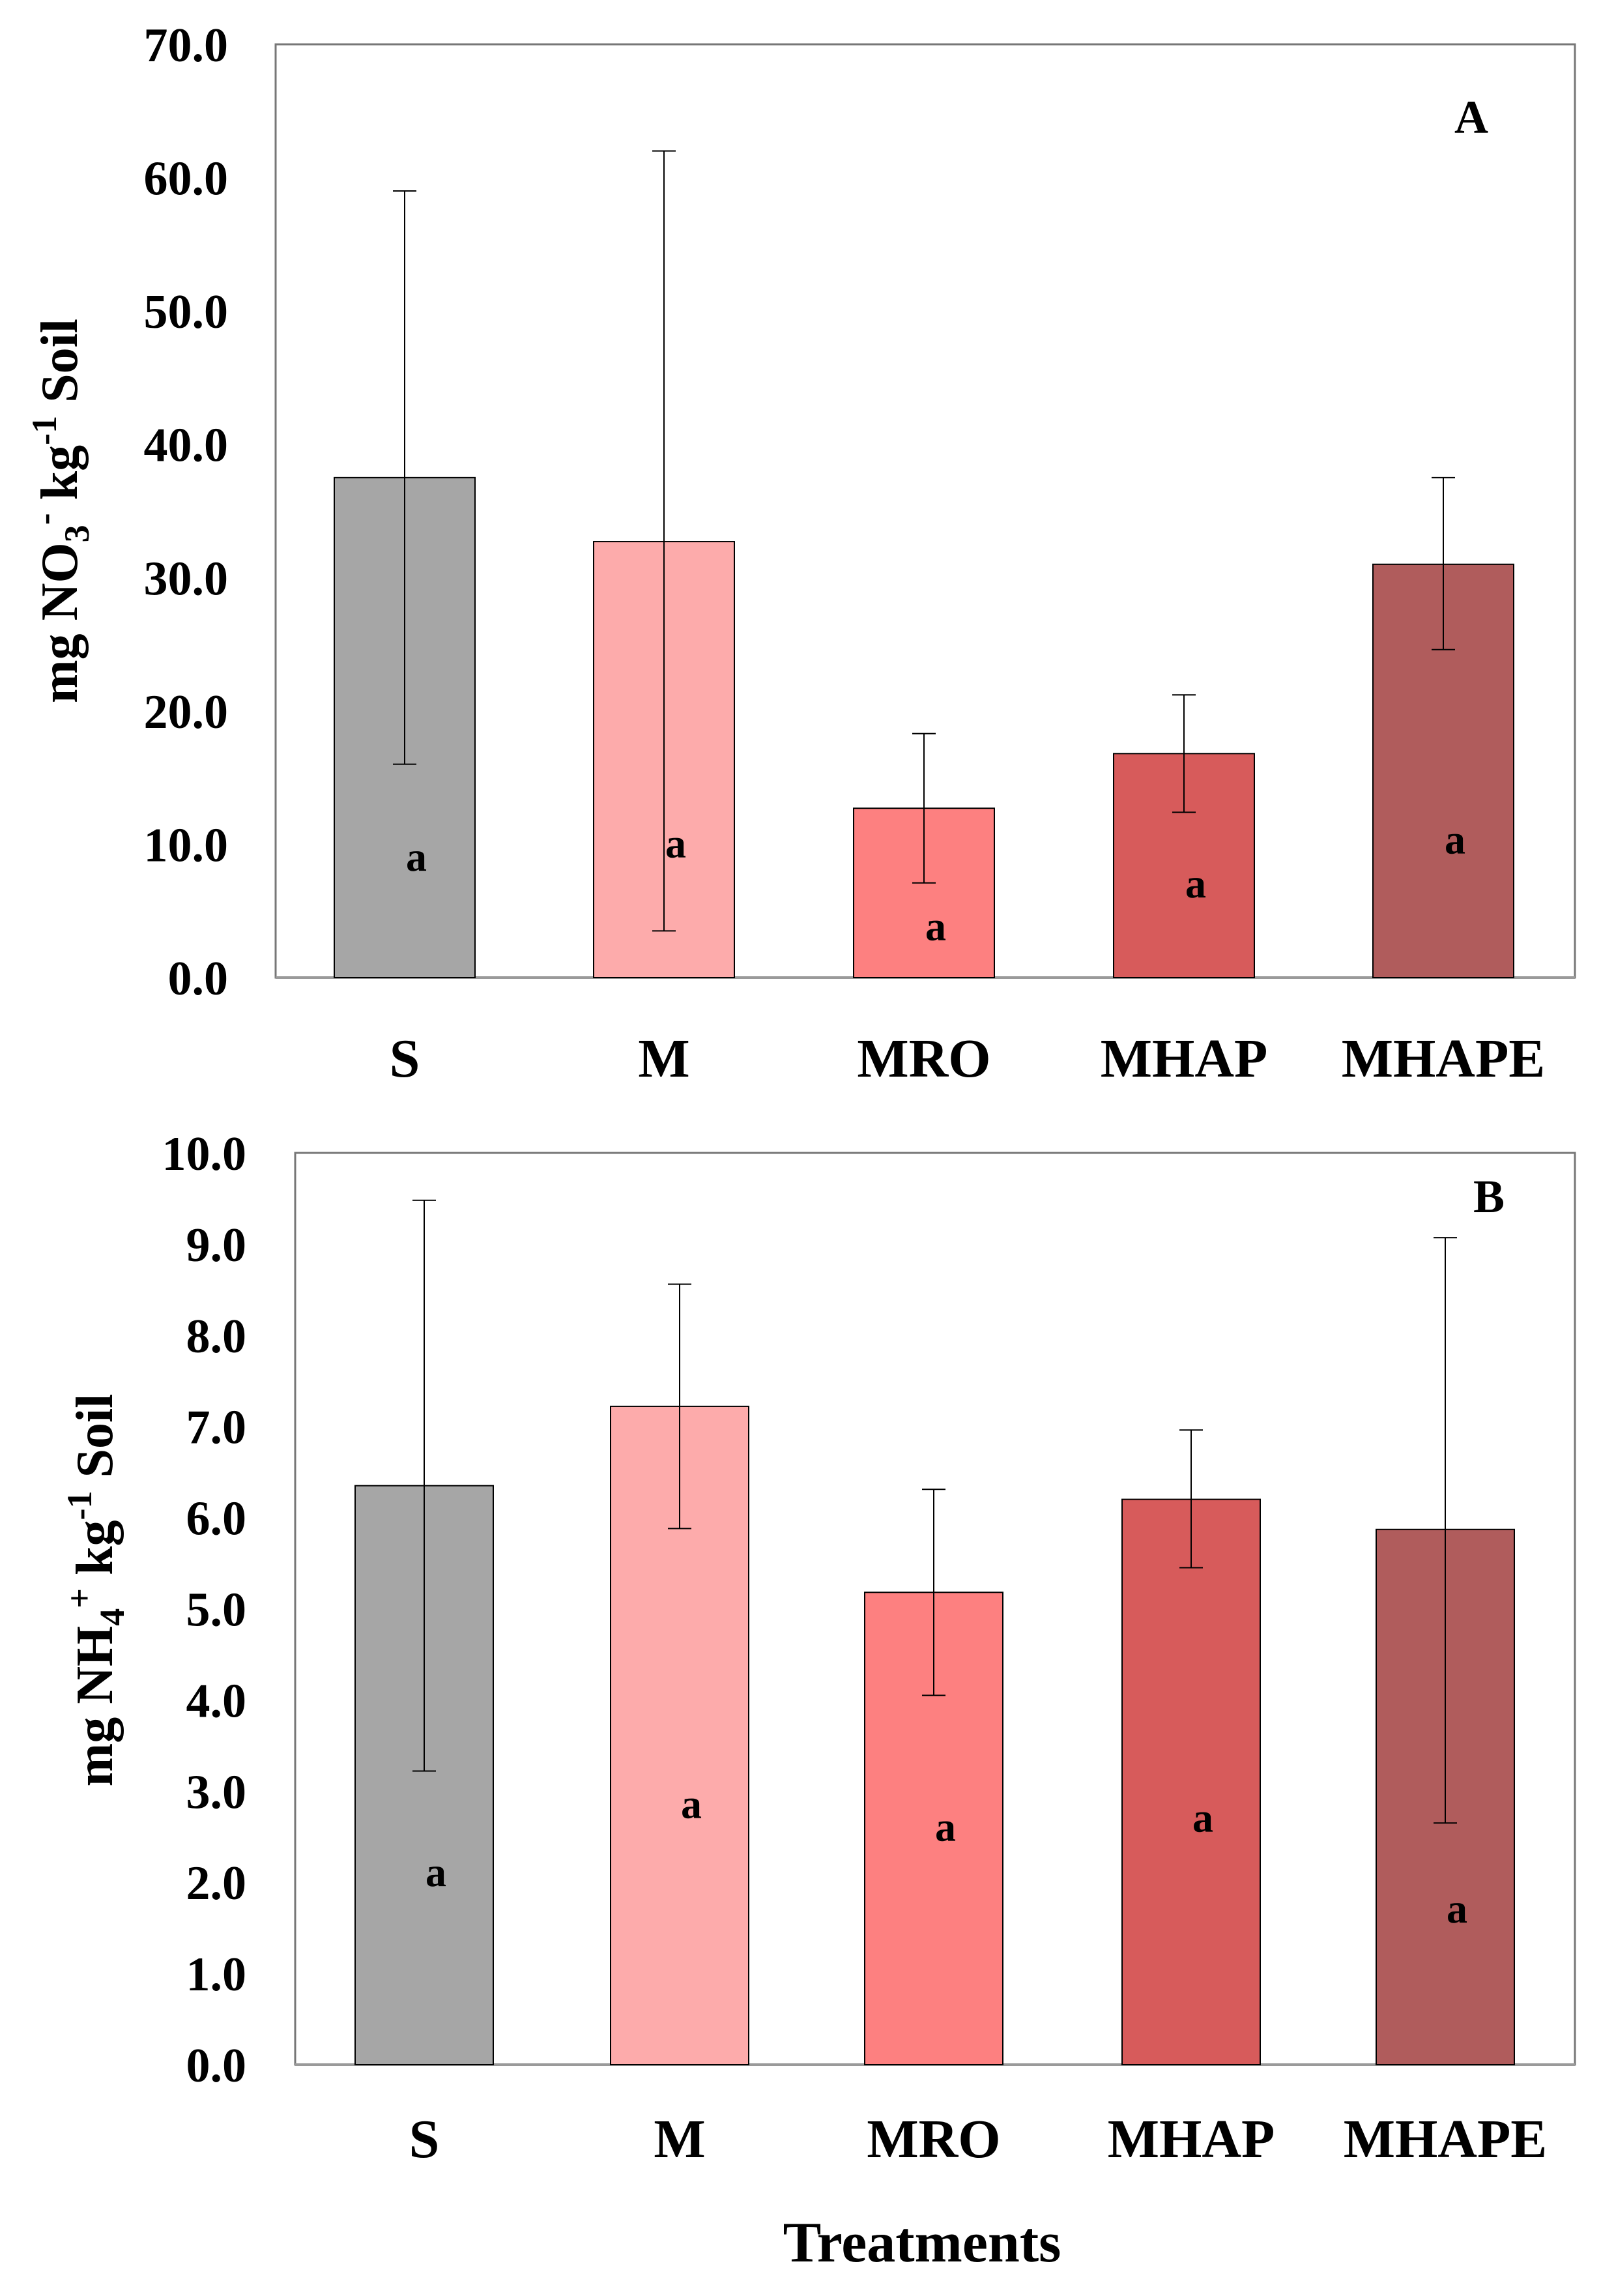  What do you see at coordinates (79, 1505) in the screenshot?
I see `panel-b-y-title-sup2: -1` at bounding box center [79, 1505].